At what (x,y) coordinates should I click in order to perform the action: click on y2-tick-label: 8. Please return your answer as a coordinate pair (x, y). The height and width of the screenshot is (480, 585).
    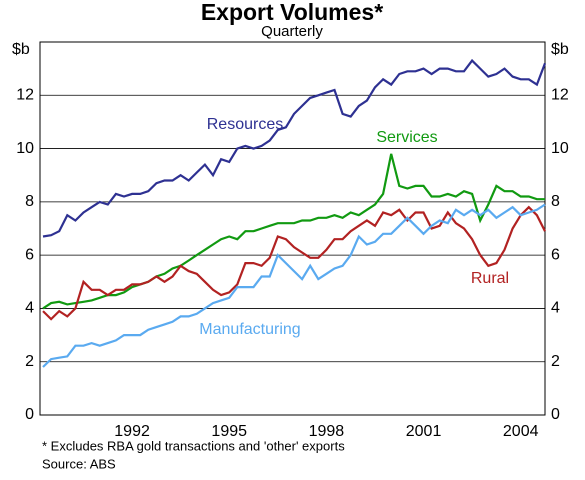
    Looking at the image, I should click on (555, 201).